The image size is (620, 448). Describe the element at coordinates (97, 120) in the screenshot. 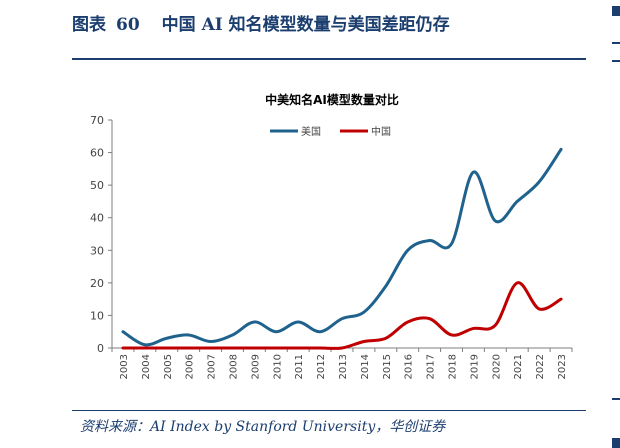

I see `y-tick-label: 70` at that location.